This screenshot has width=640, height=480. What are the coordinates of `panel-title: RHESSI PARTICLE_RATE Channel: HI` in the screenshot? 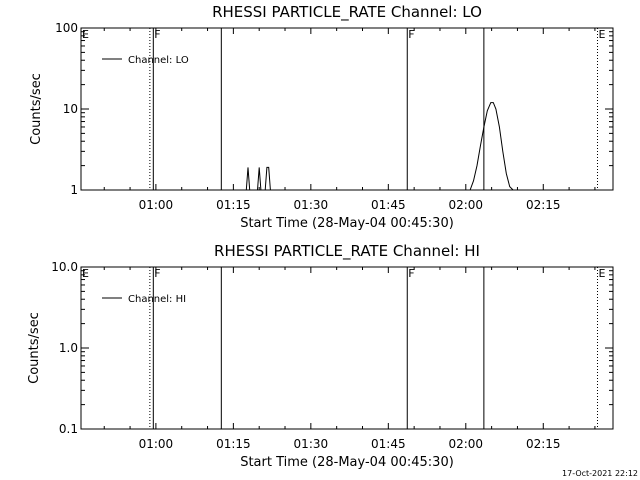 It's located at (347, 251).